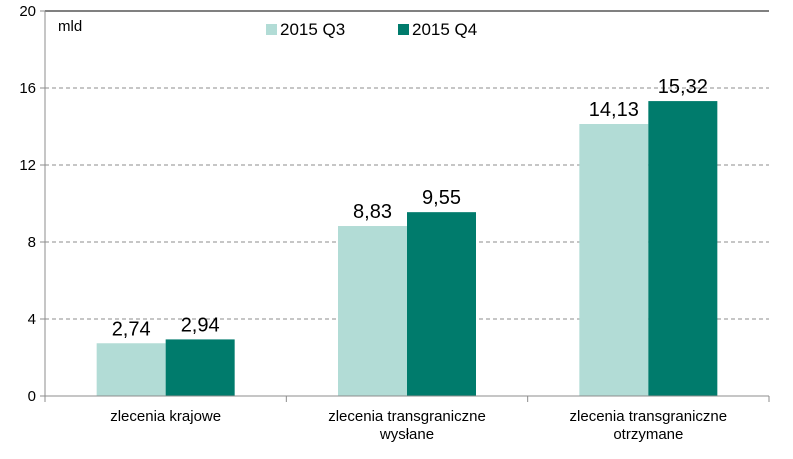  What do you see at coordinates (27, 88) in the screenshot?
I see `y-tick-label: 16` at bounding box center [27, 88].